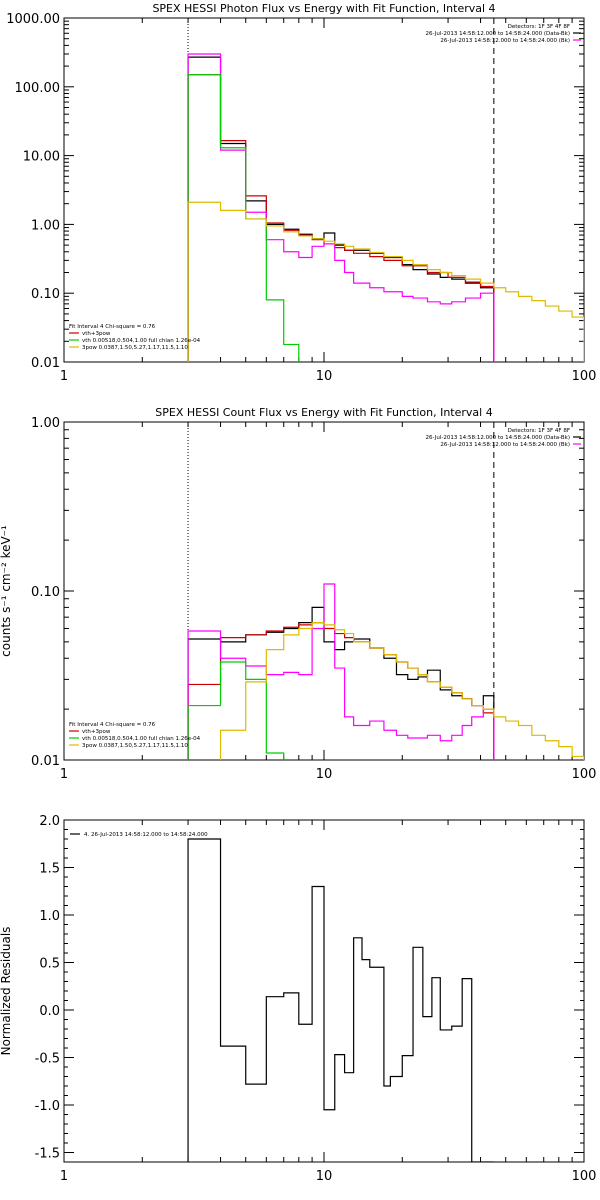 The image size is (600, 1200). I want to click on series-2-line, so click(341, 218).